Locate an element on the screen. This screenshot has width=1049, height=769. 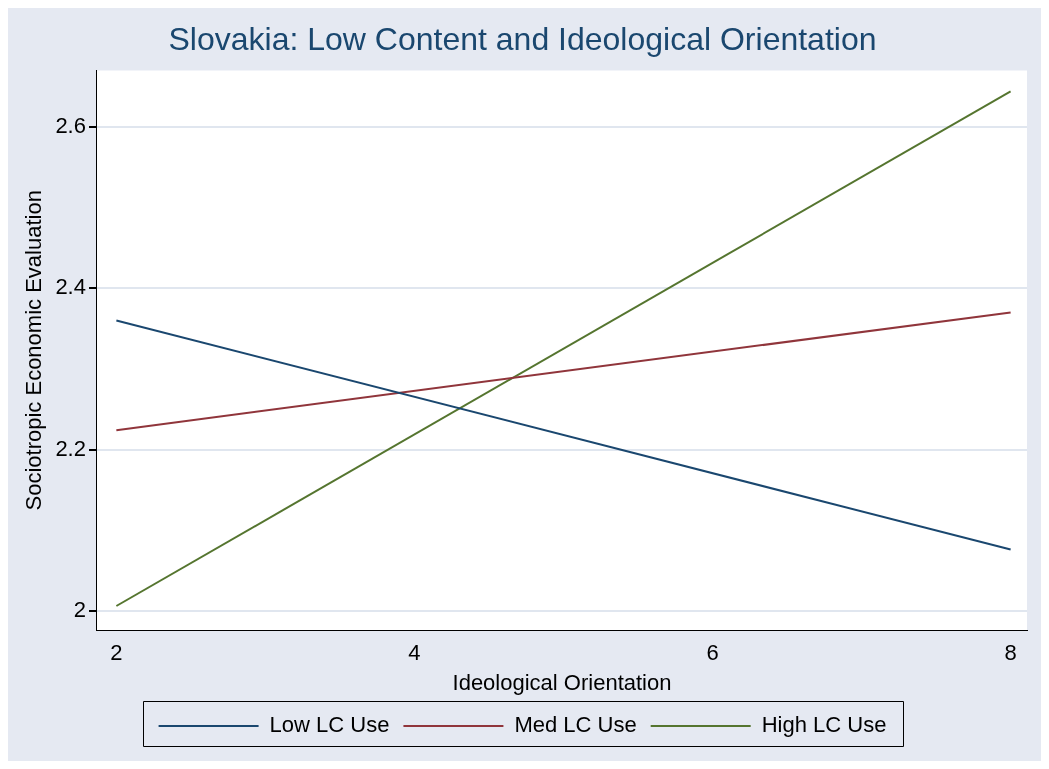
x-tick-label: 6 is located at coordinates (712, 653).